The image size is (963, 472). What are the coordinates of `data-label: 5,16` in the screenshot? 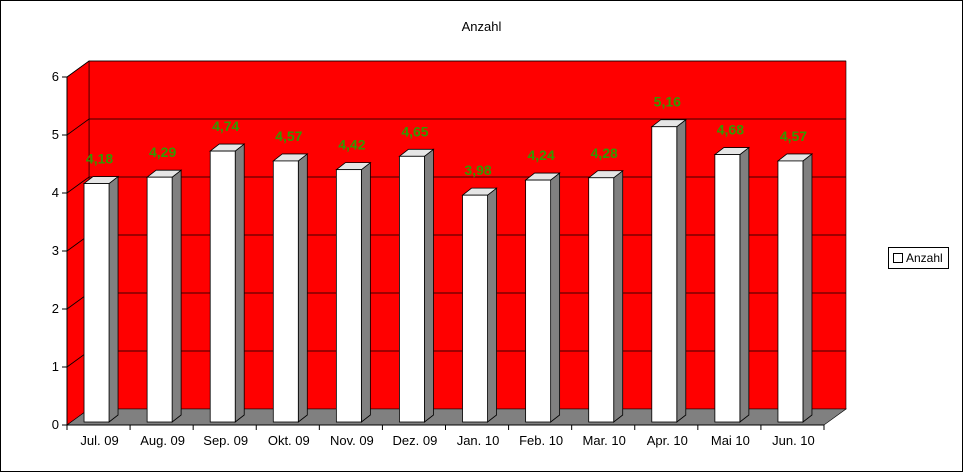 It's located at (667, 102).